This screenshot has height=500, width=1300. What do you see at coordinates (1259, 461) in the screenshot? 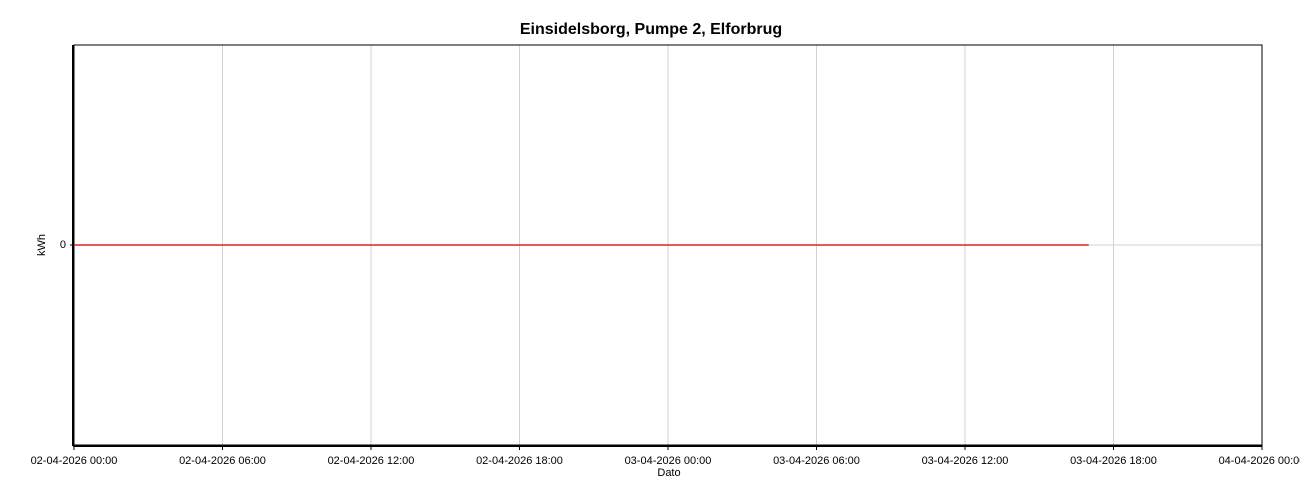
I see `x-tick-label: 04-04-2026 00:00` at bounding box center [1259, 461].